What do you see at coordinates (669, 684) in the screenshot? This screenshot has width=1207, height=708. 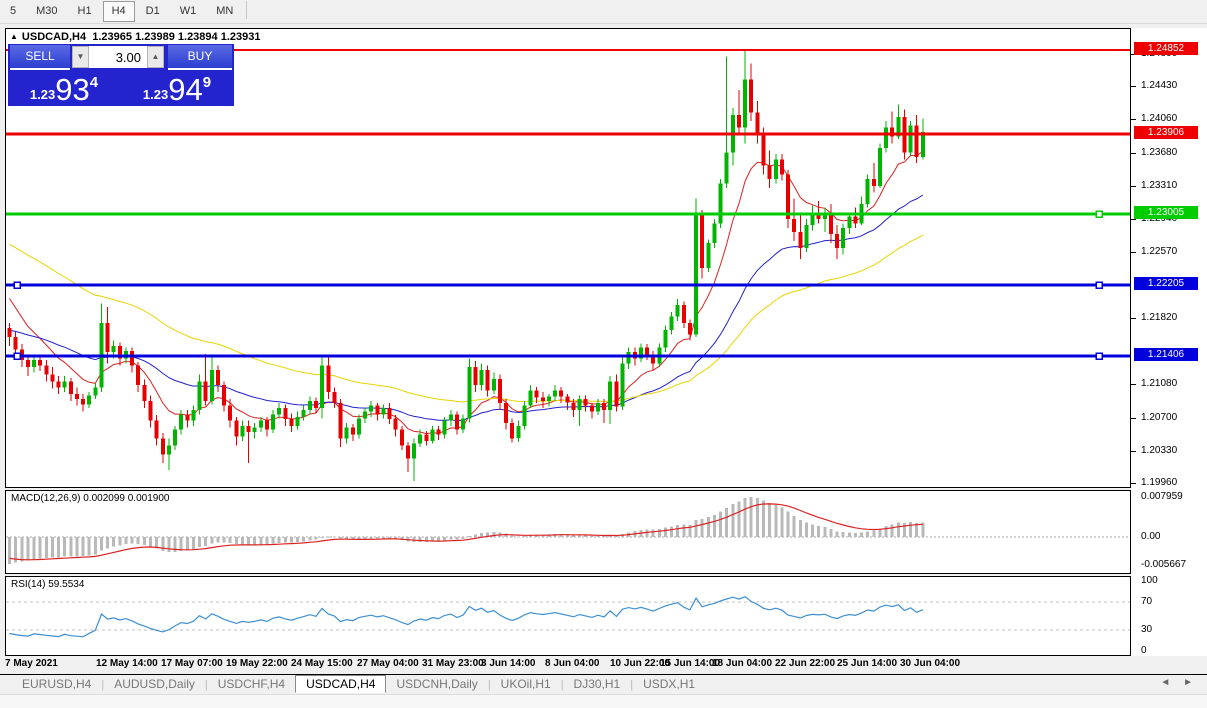 I see `chart-tab-usdx: USDX,H1` at bounding box center [669, 684].